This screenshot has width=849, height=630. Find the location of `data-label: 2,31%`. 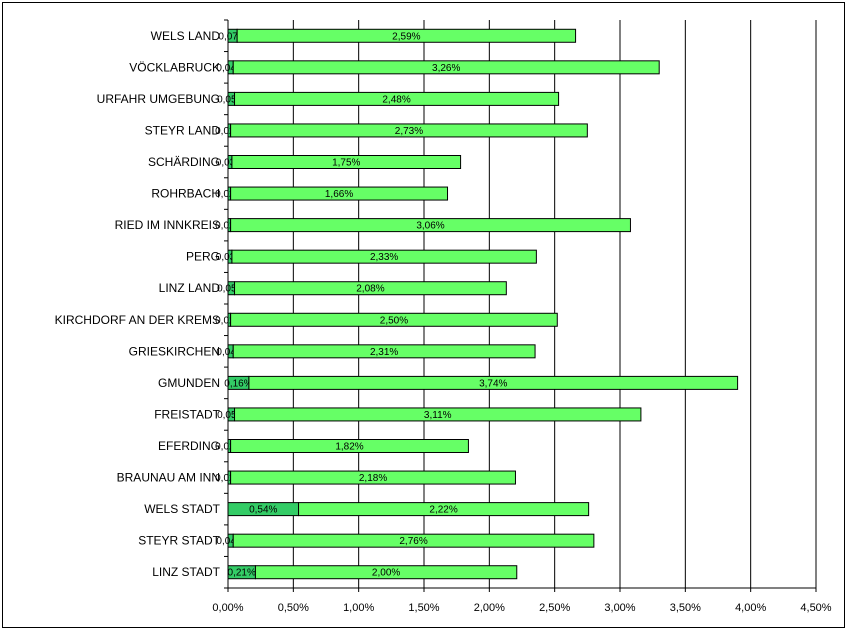

data-label: 2,31% is located at coordinates (384, 352).